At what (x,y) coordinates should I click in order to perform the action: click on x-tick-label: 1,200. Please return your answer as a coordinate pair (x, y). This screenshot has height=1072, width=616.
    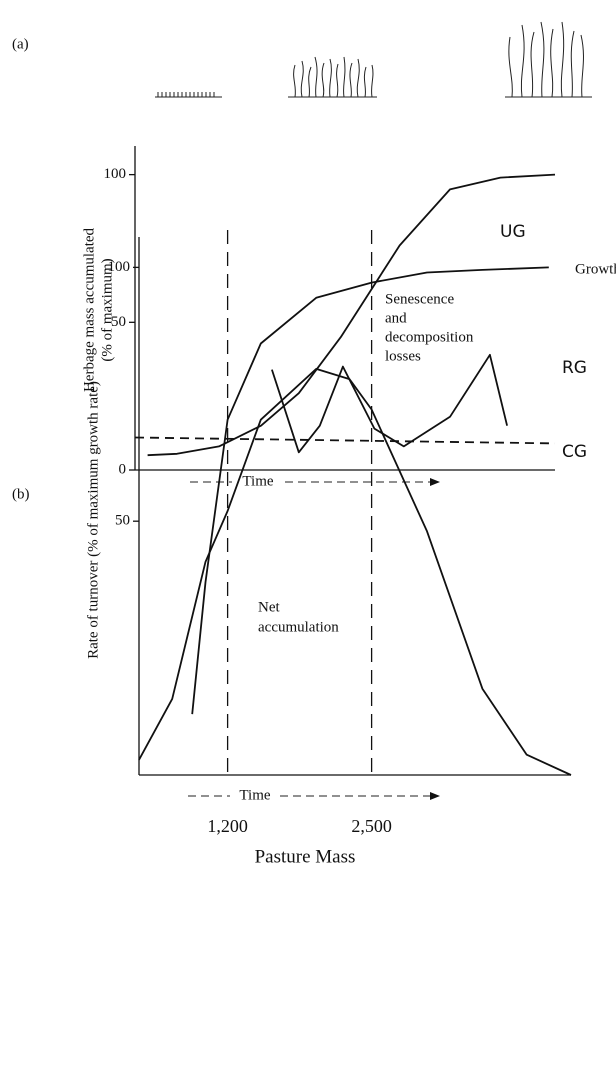
    Looking at the image, I should click on (227, 826).